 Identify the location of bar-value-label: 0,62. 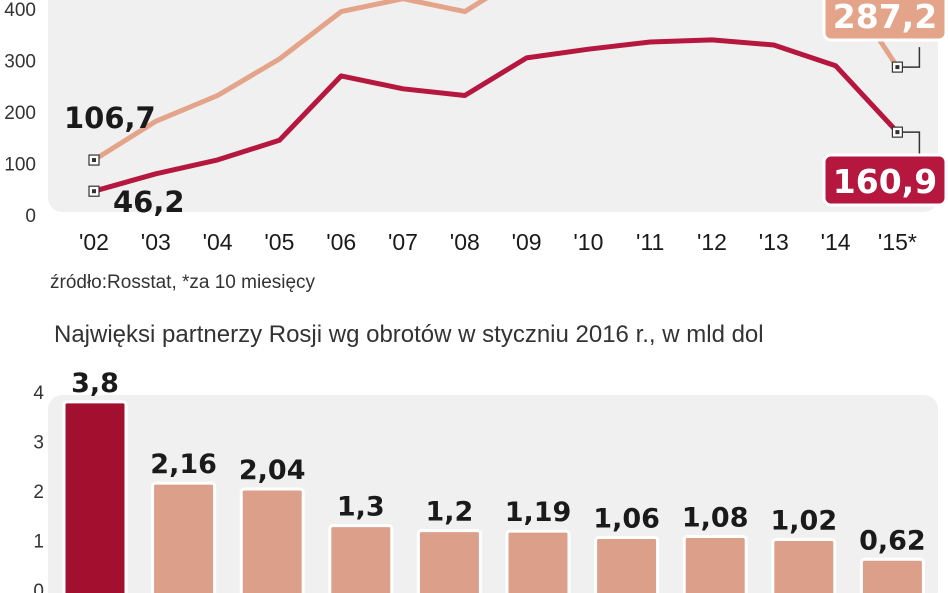
(892, 540).